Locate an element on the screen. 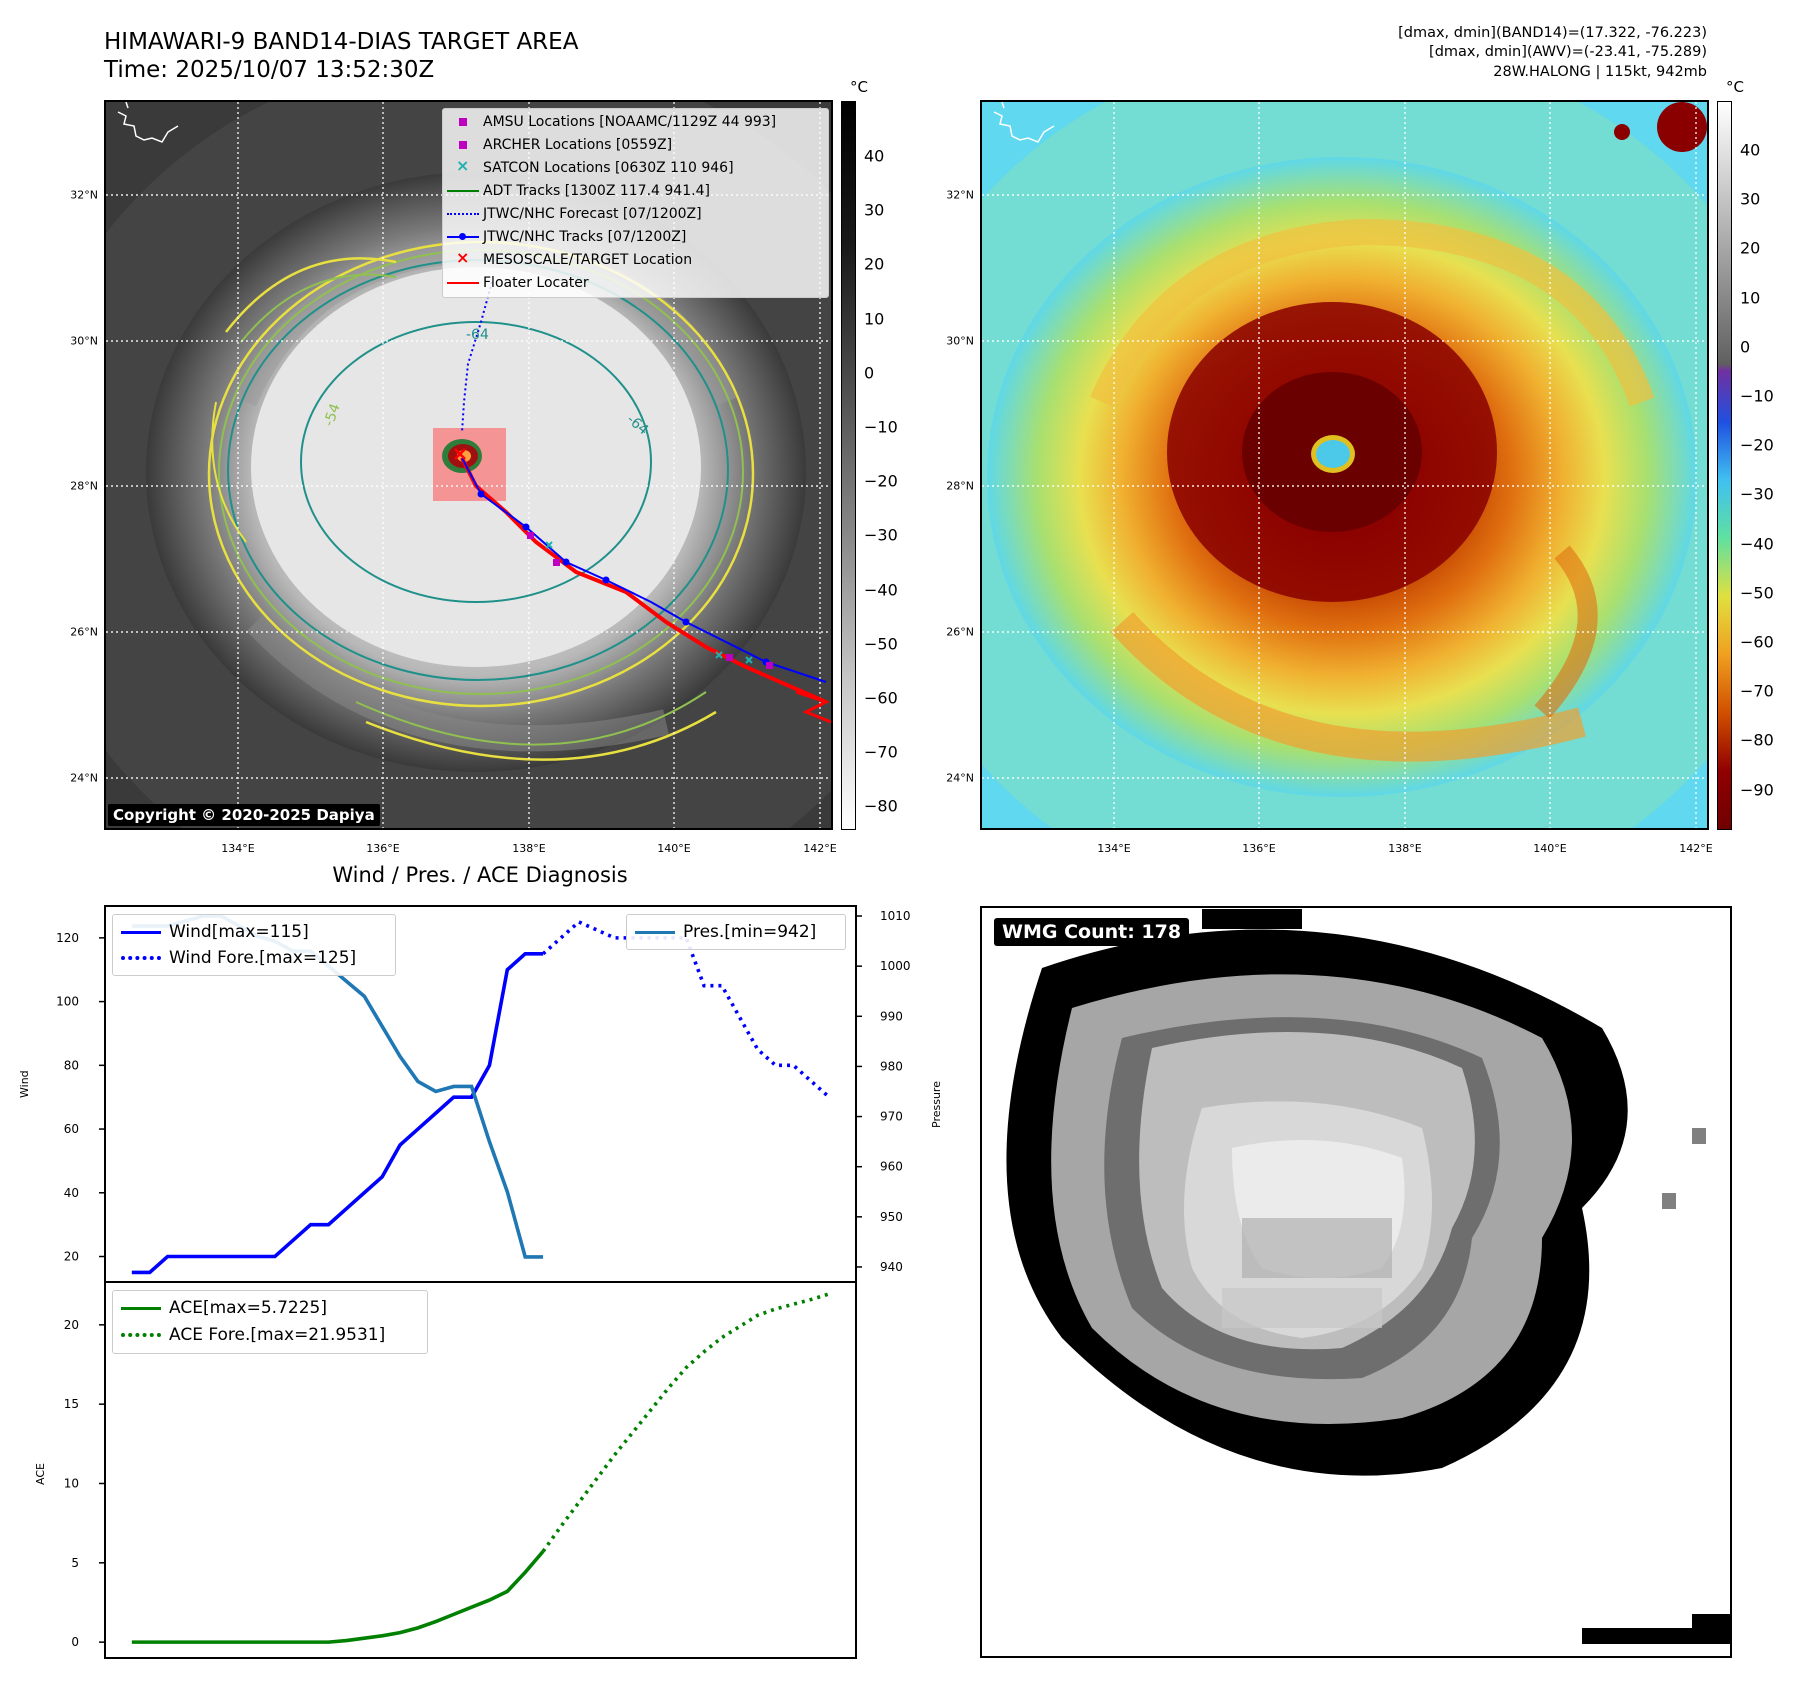 The width and height of the screenshot is (1797, 1690). colorbar-tick: −50 is located at coordinates (1757, 593).